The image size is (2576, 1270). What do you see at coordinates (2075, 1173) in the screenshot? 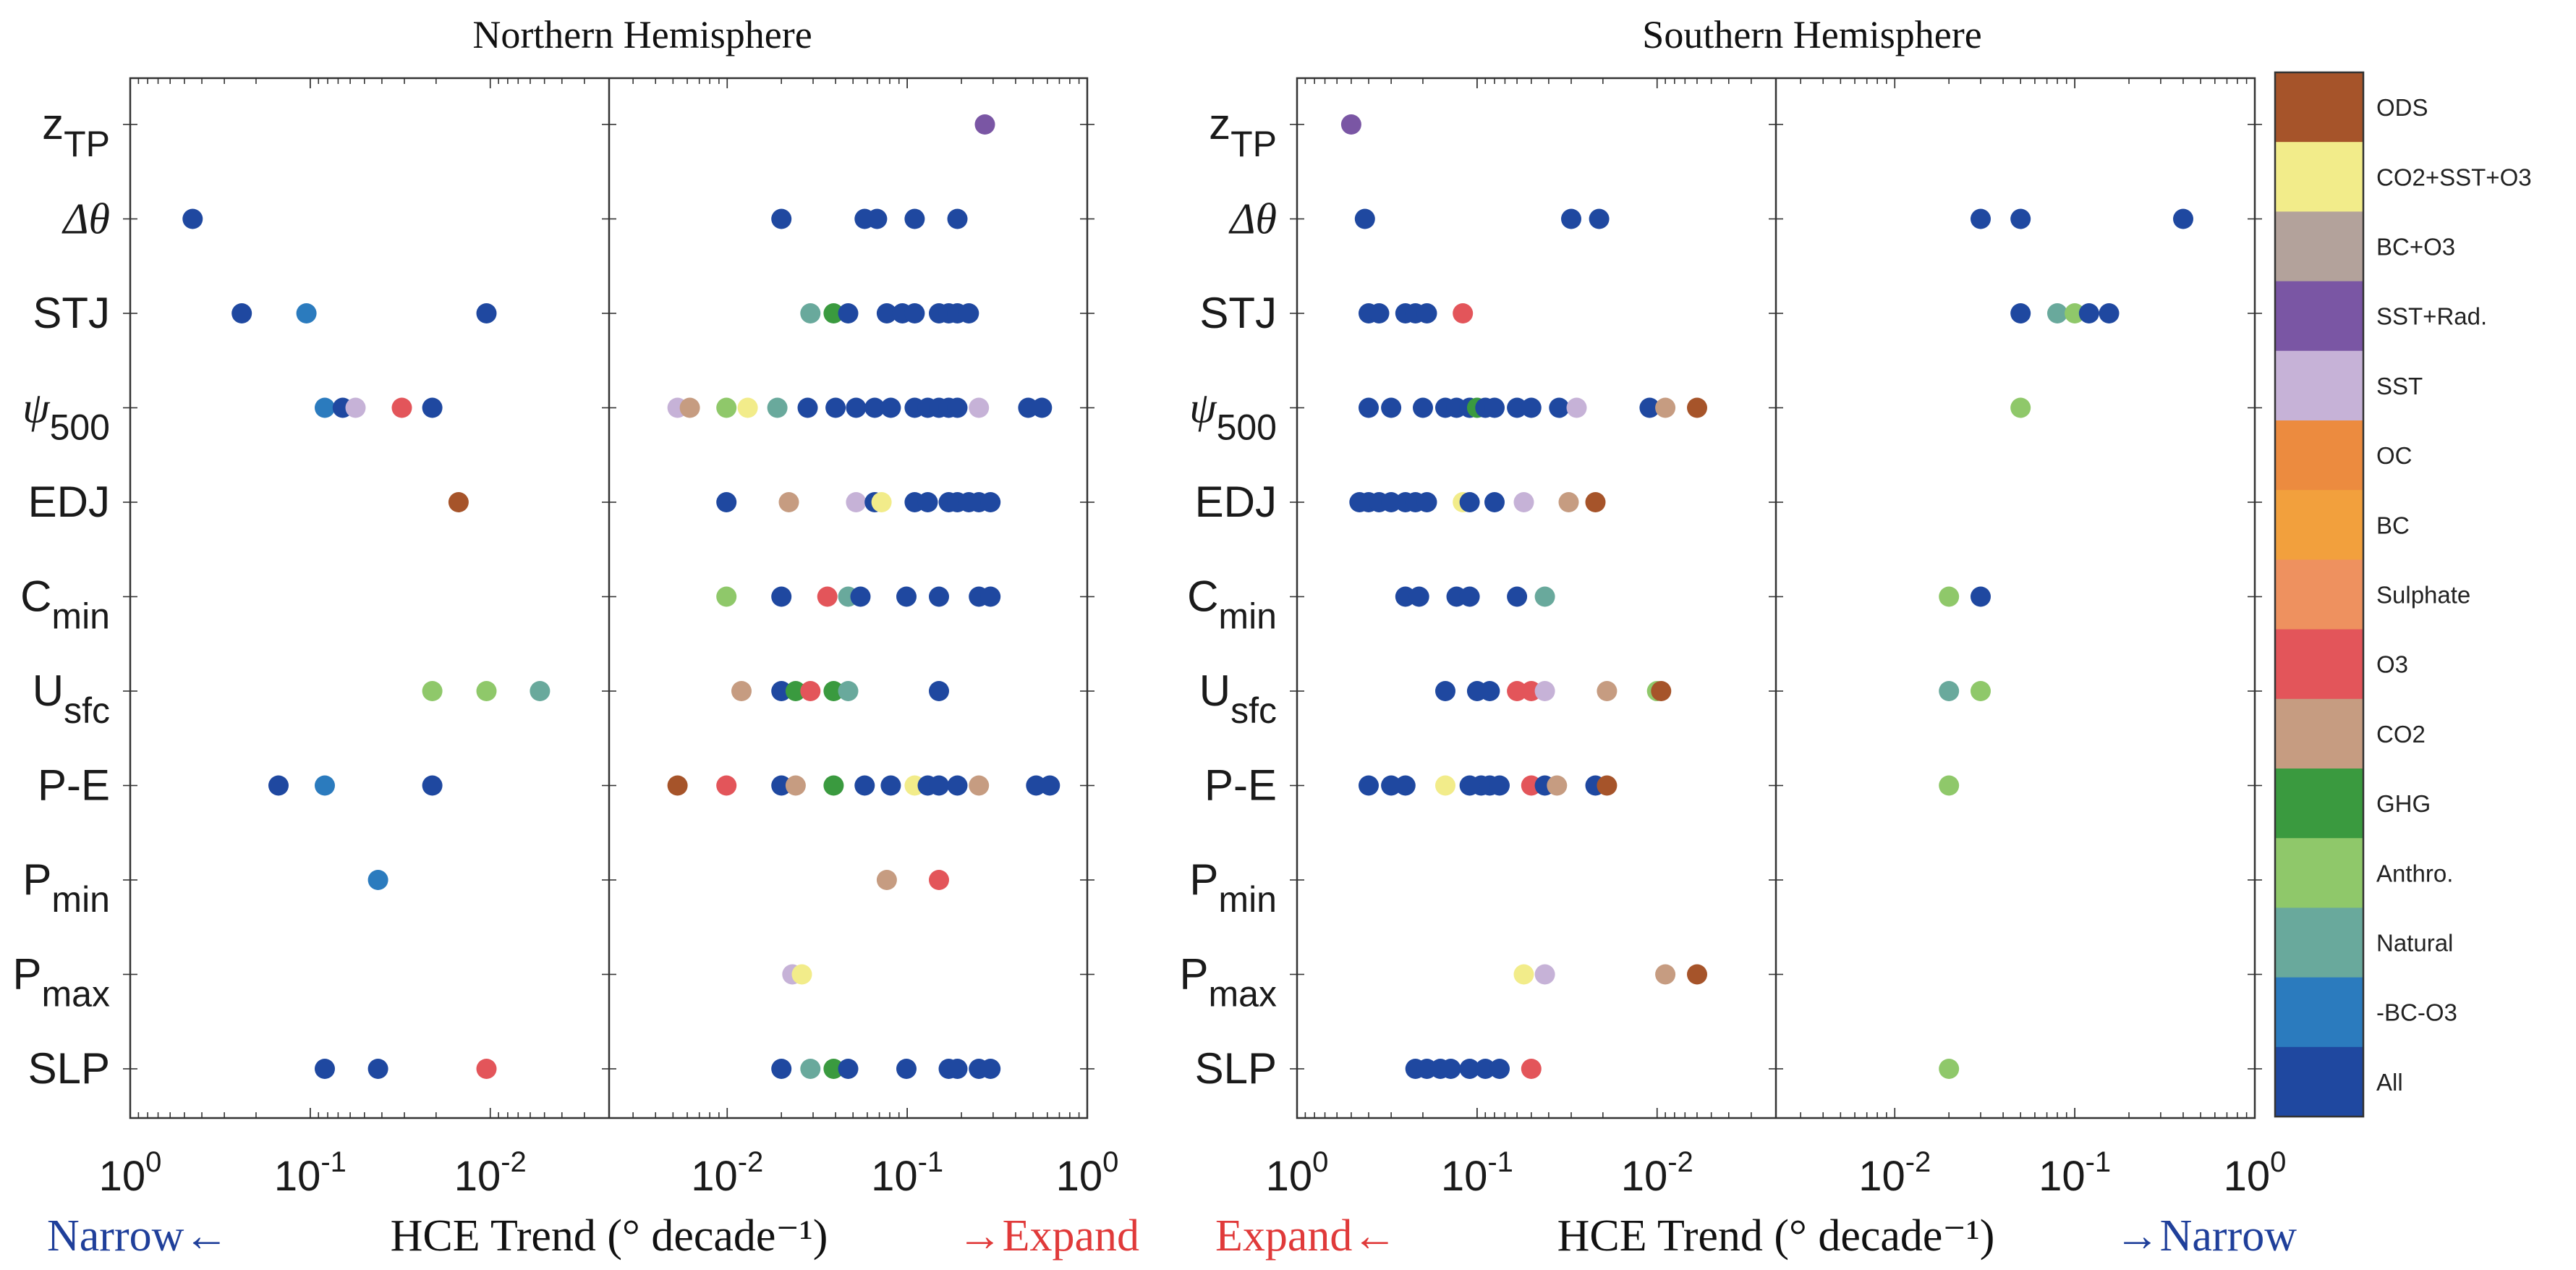
I see `x-tick-label: 10⁻¹` at bounding box center [2075, 1173].